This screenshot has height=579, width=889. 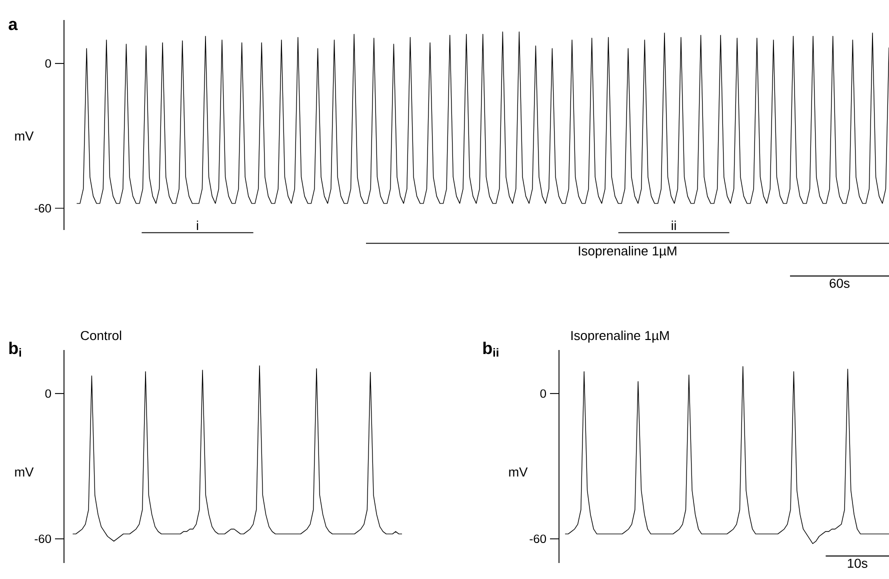 What do you see at coordinates (627, 252) in the screenshot?
I see `text: Isoprenaline 1µM` at bounding box center [627, 252].